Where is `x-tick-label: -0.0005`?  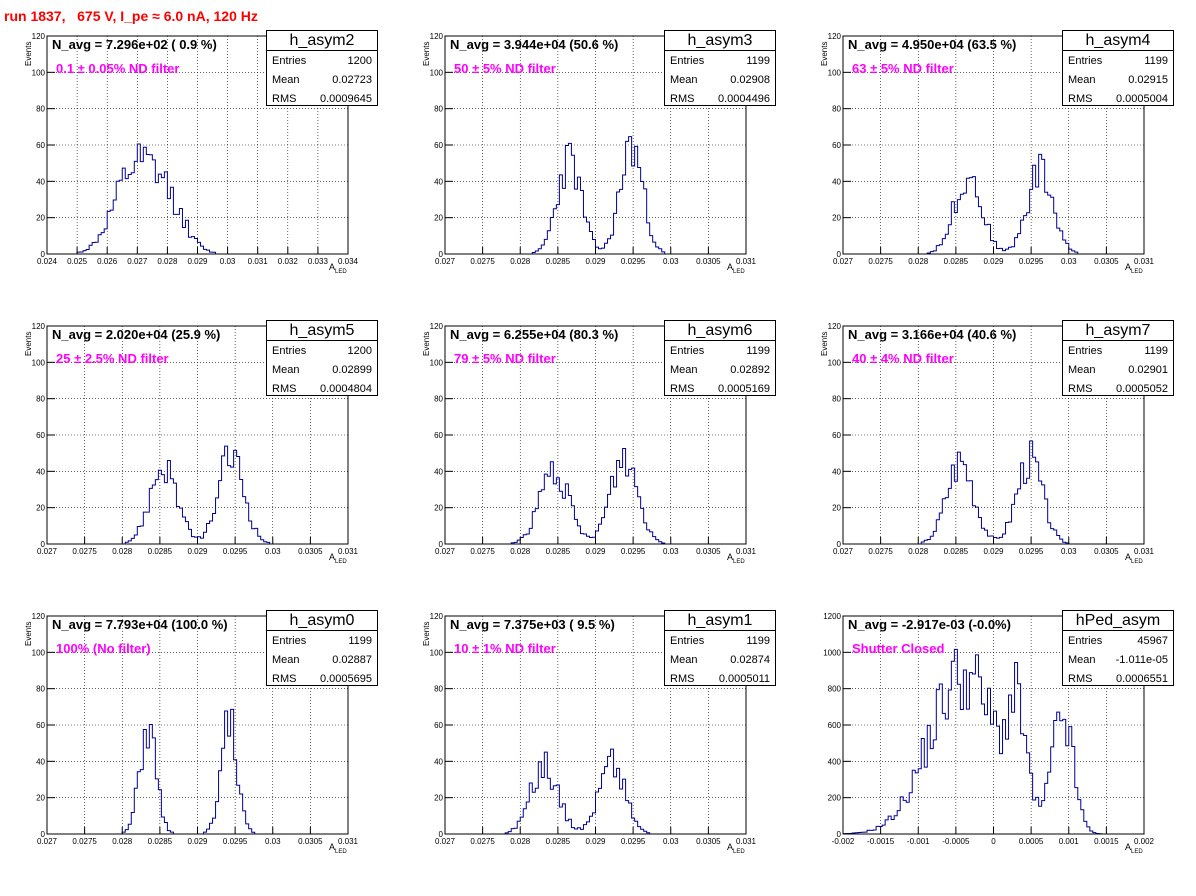
x-tick-label: -0.0005 is located at coordinates (956, 841).